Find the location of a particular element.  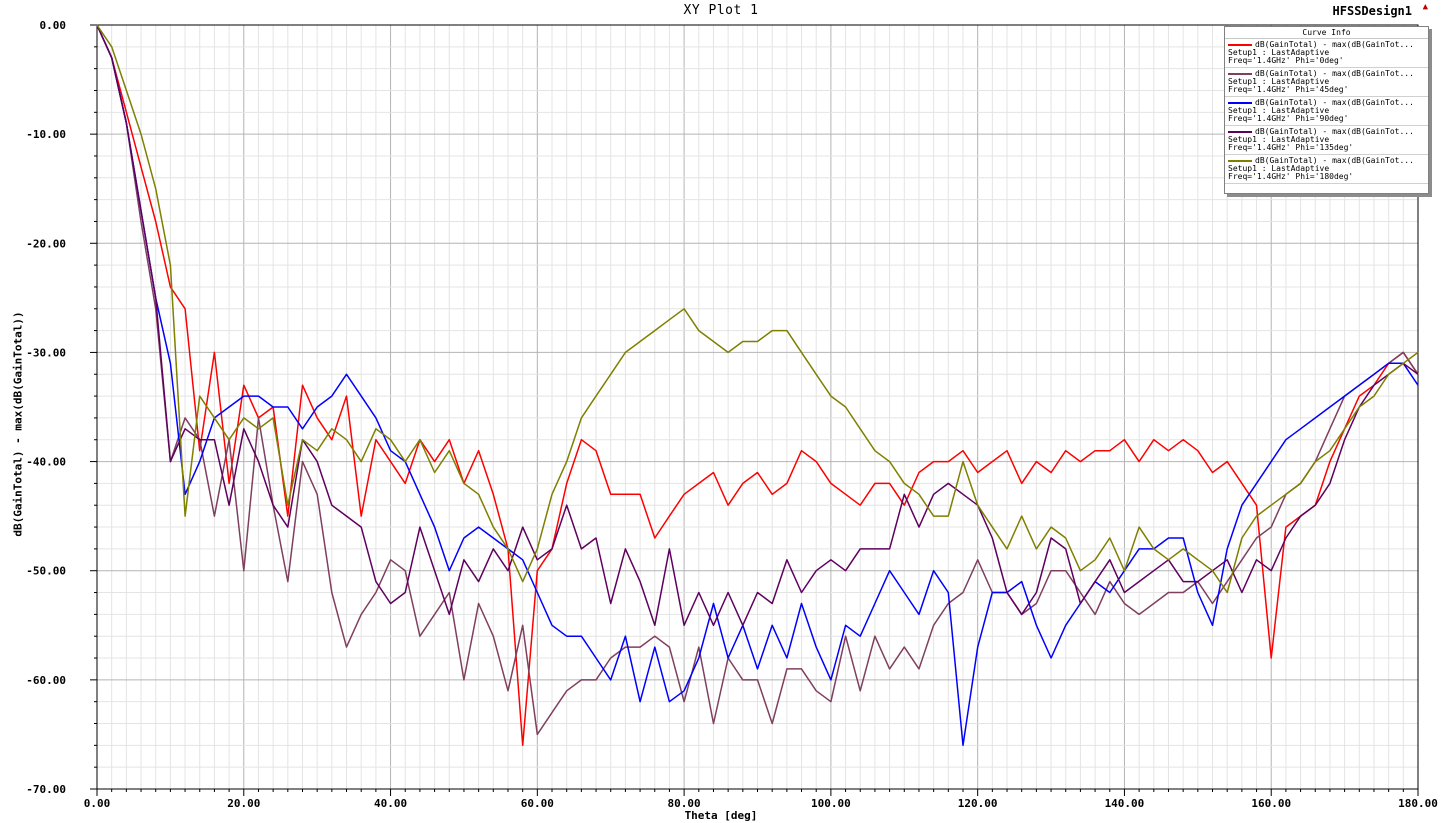

x-axis-label: Theta [deg] is located at coordinates (721, 815).